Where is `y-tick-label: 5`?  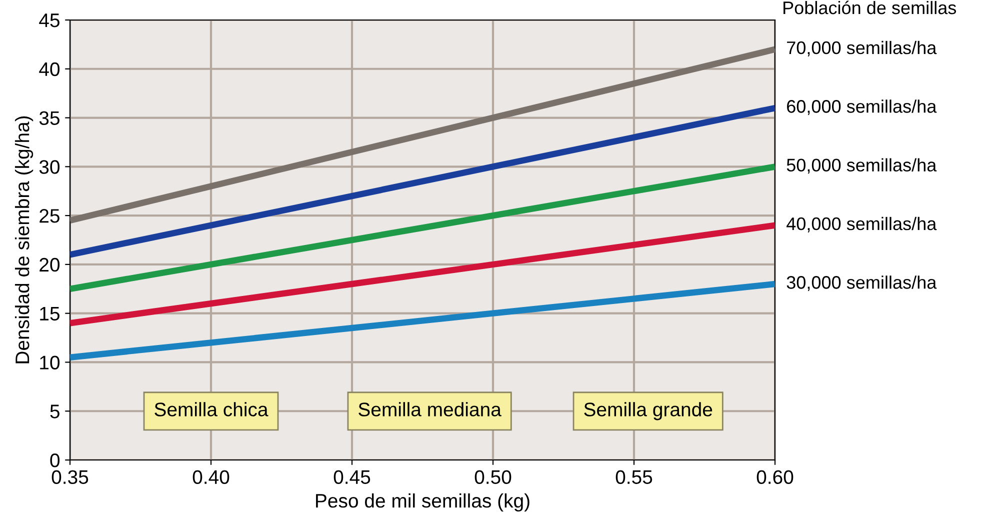 y-tick-label: 5 is located at coordinates (55, 411).